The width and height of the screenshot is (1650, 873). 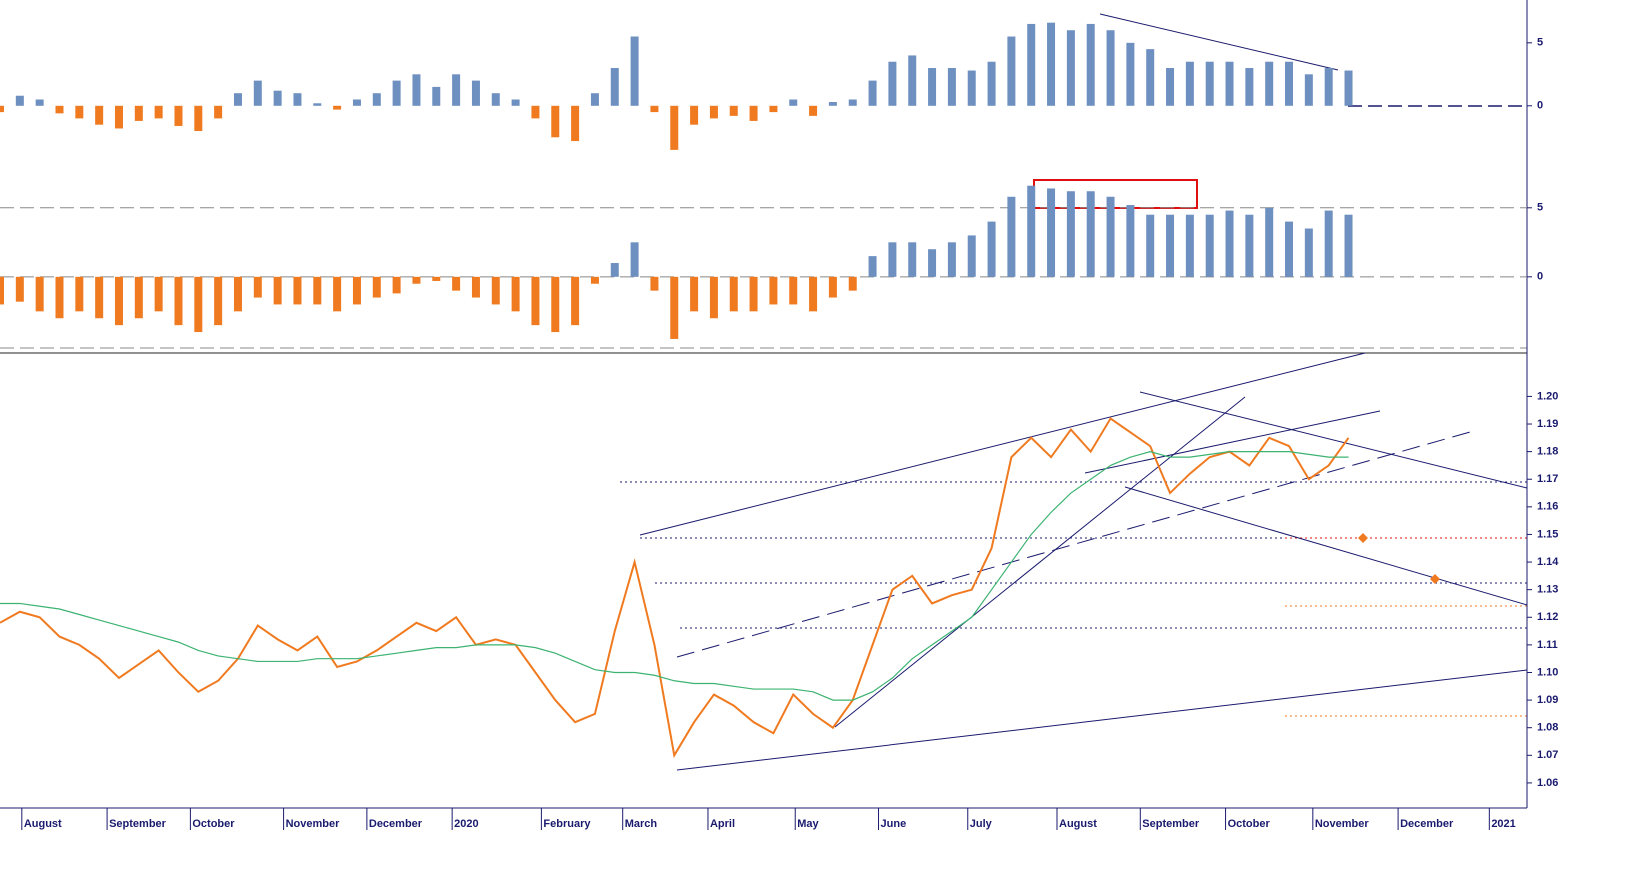 What do you see at coordinates (981, 824) in the screenshot?
I see `x-tick-label: July` at bounding box center [981, 824].